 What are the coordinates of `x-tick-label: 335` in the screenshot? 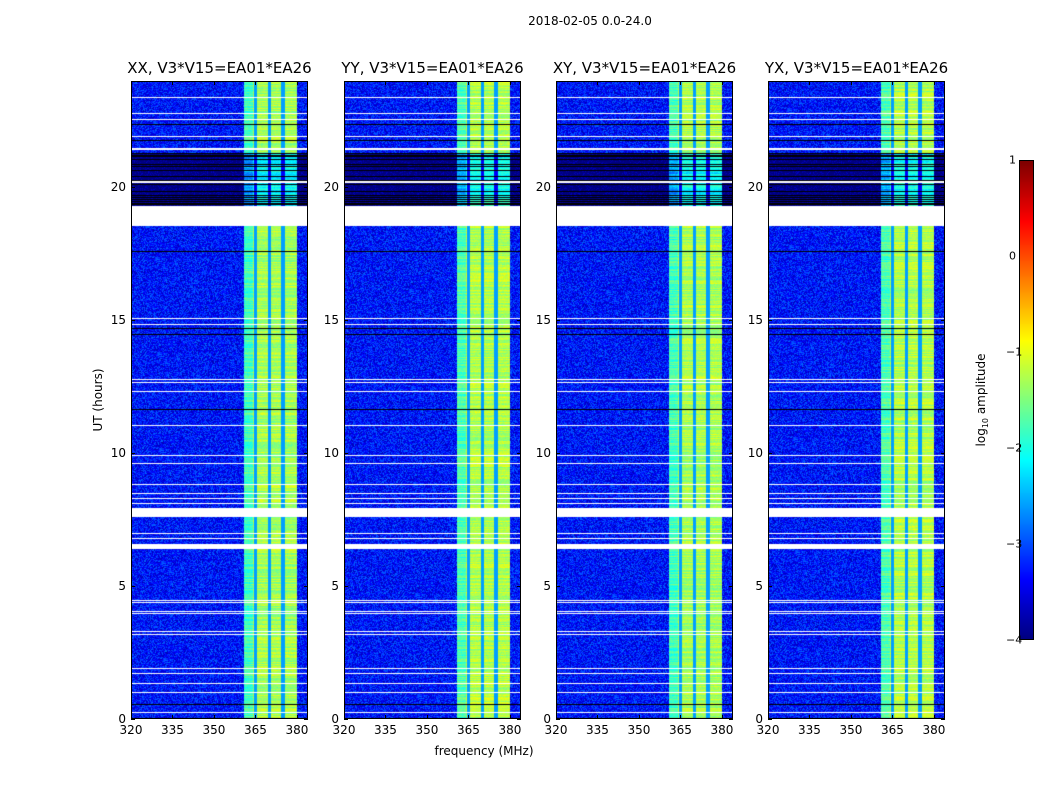 It's located at (809, 730).